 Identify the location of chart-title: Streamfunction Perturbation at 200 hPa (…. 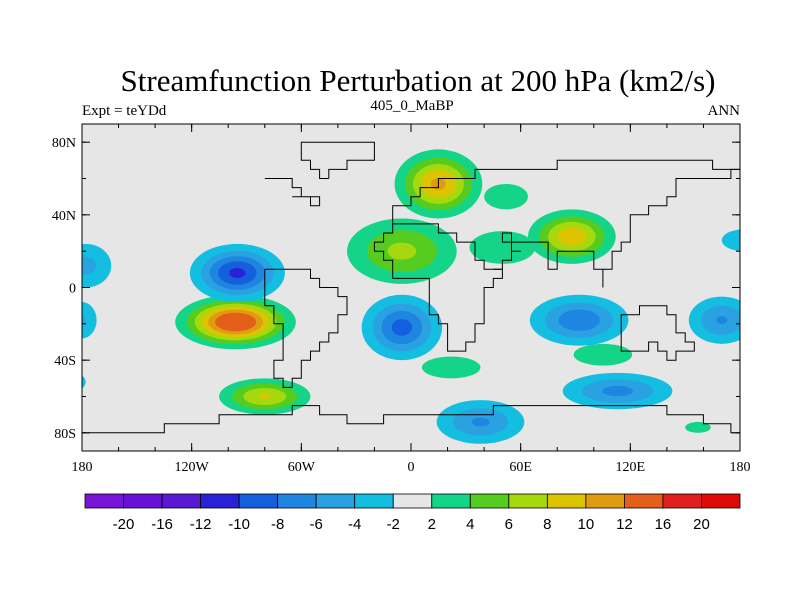
(418, 80).